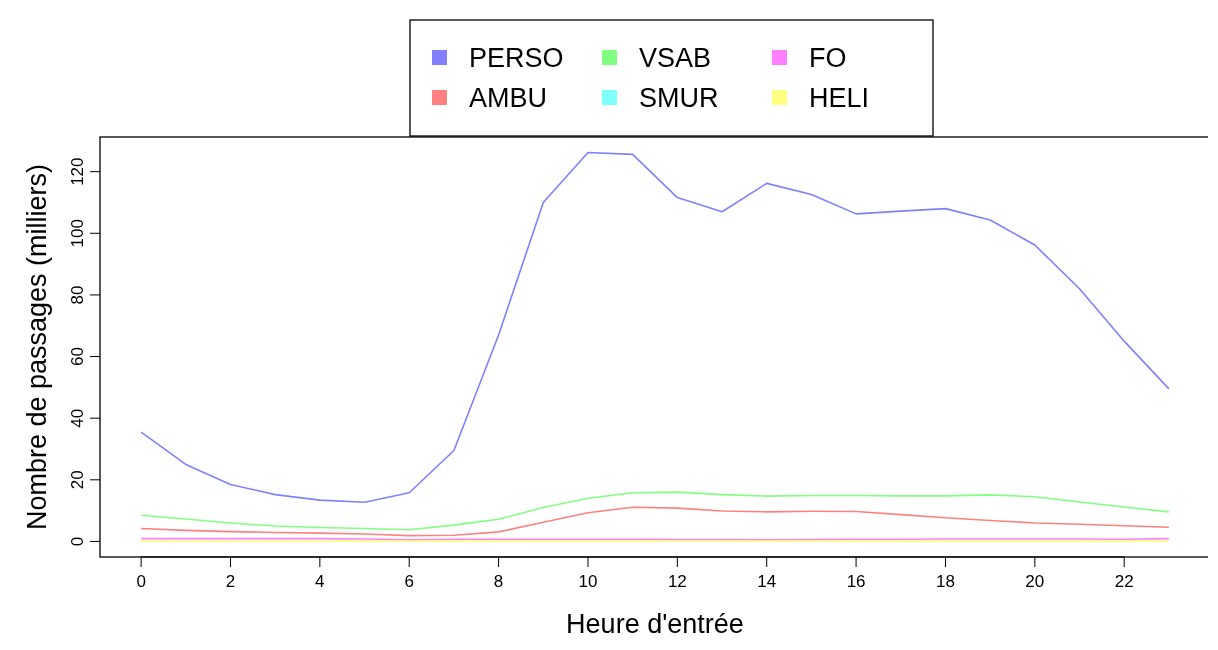 This screenshot has height=650, width=1218. What do you see at coordinates (77, 357) in the screenshot?
I see `y-tick-label: 60` at bounding box center [77, 357].